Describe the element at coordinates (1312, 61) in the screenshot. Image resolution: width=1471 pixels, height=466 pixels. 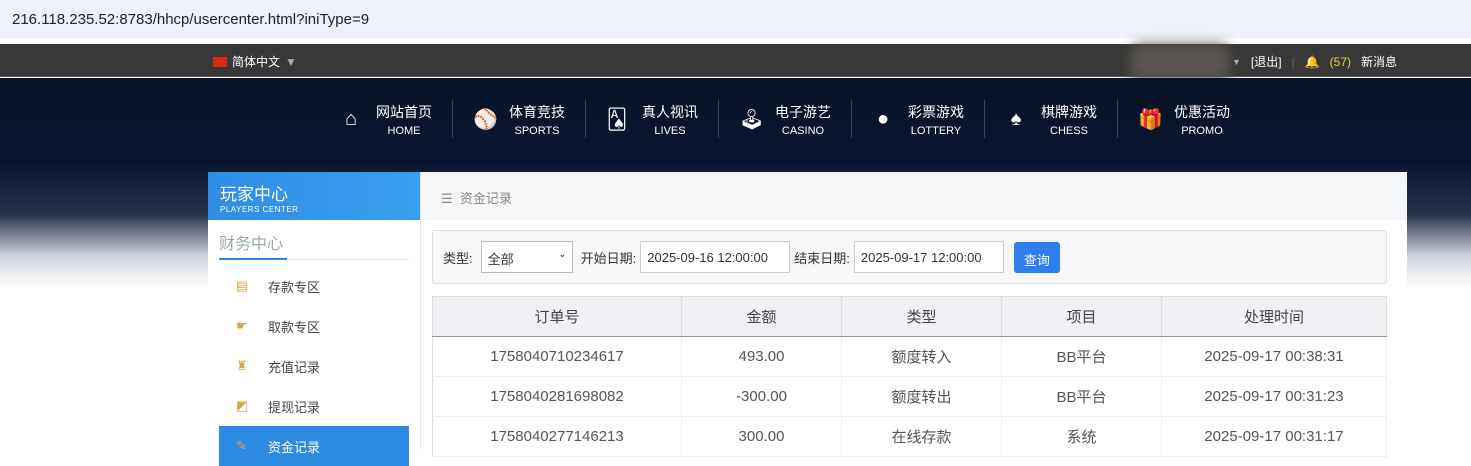
I see `bell-icon: 🔔` at that location.